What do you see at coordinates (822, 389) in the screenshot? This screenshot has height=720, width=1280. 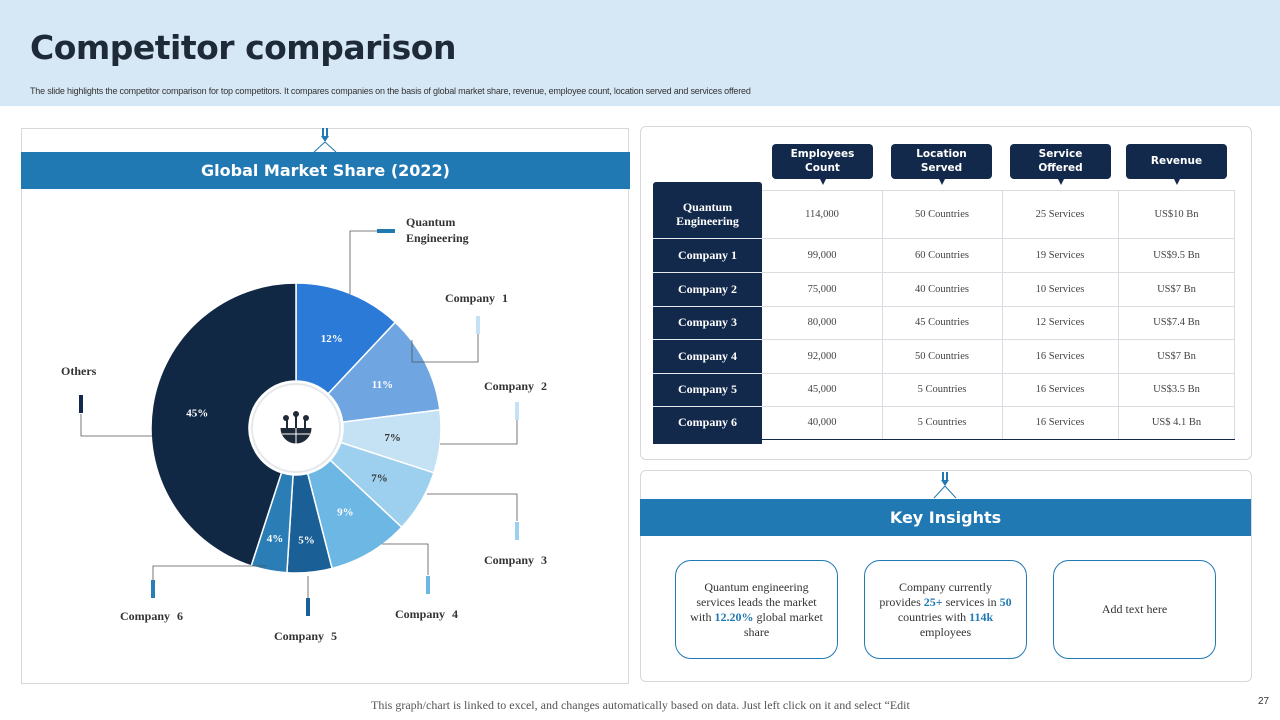 I see `table-cell: 45,000` at bounding box center [822, 389].